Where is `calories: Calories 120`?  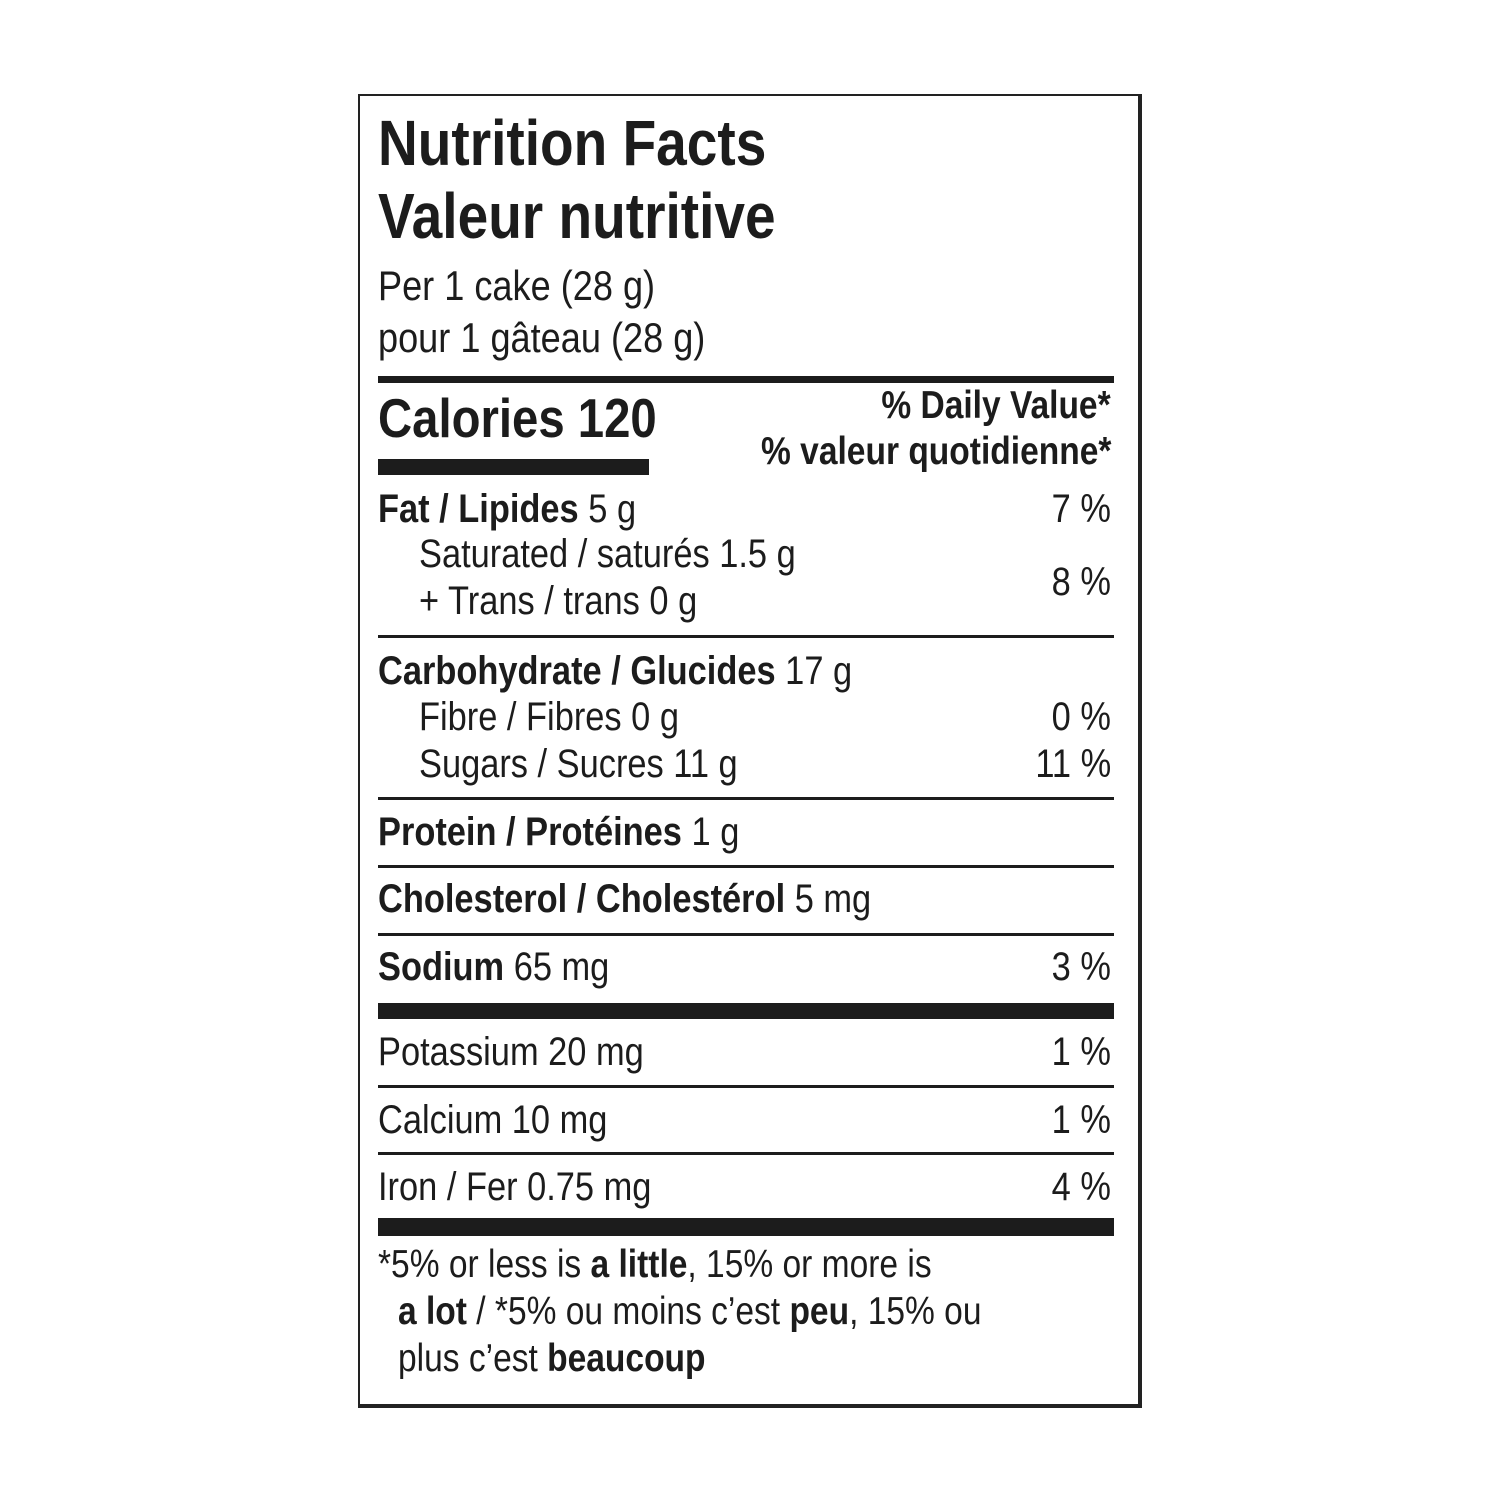 calories: Calories 120 is located at coordinates (517, 418).